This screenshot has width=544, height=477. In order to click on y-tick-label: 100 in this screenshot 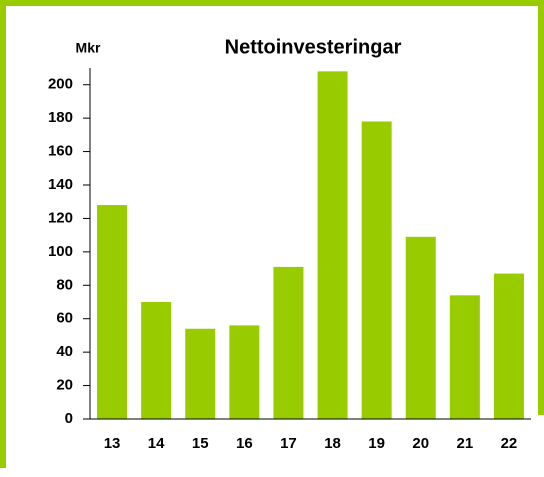, I will do `click(60, 251)`.